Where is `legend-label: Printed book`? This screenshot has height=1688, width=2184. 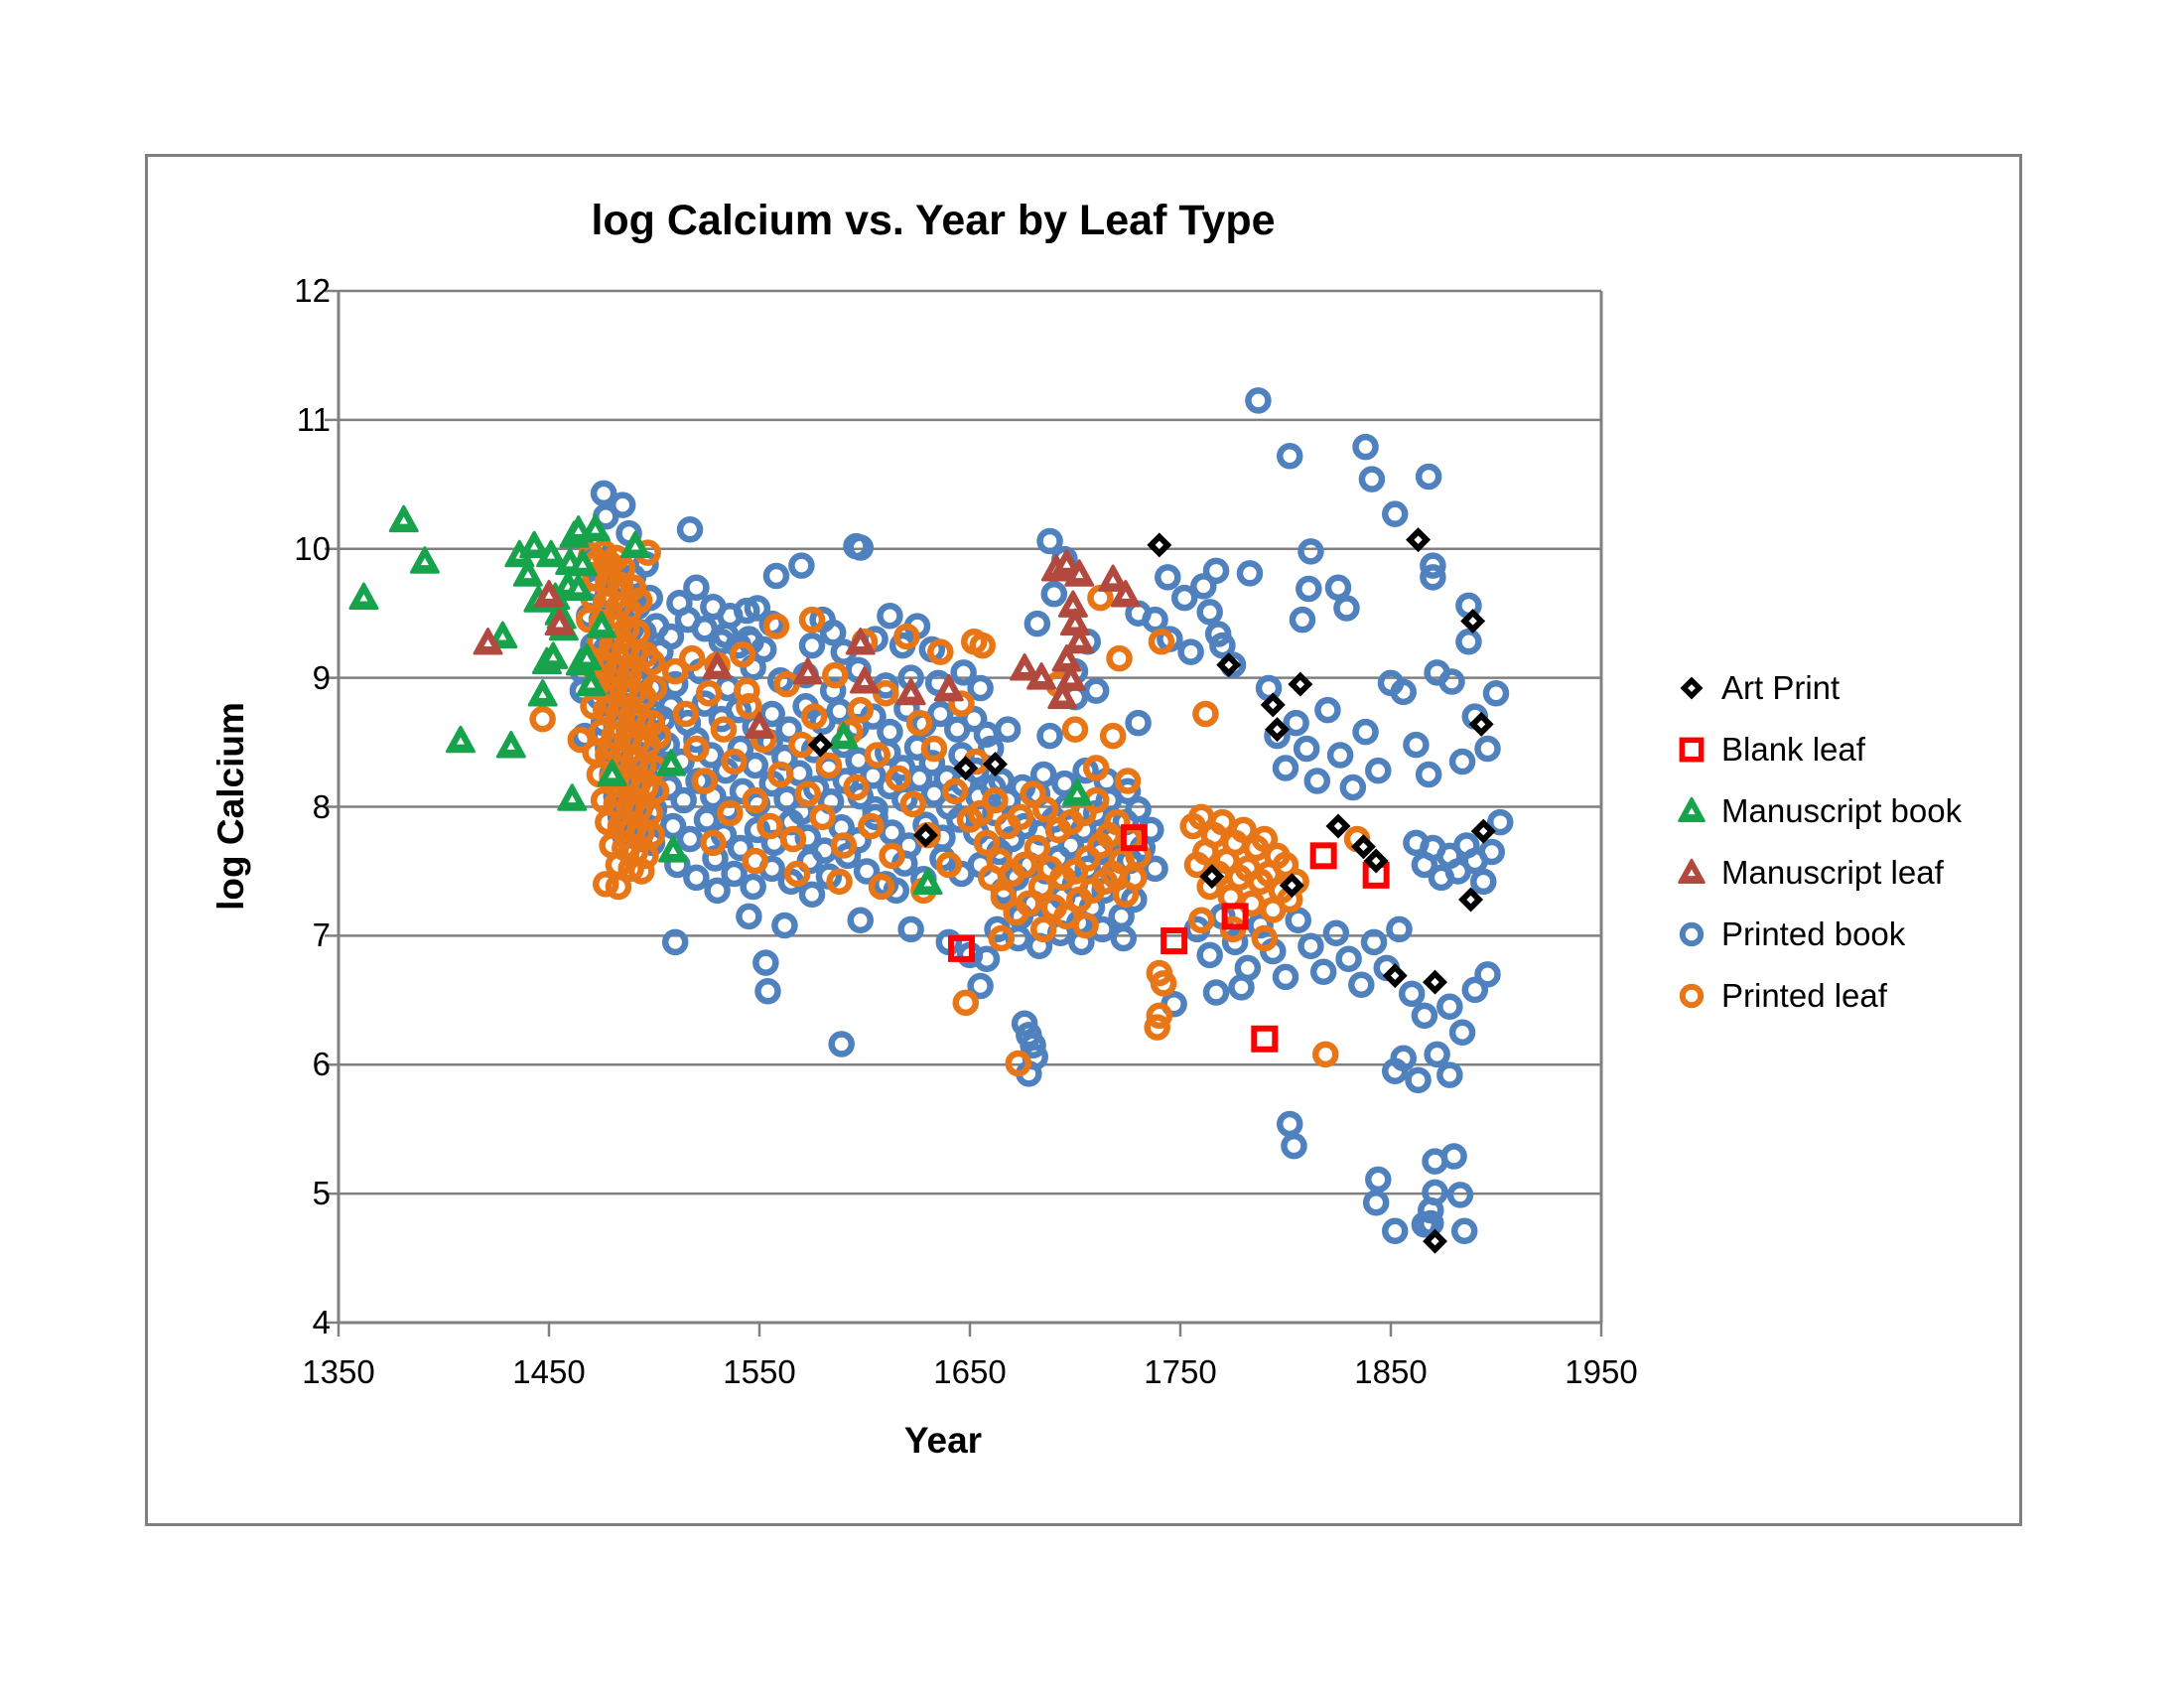 legend-label: Printed book is located at coordinates (1813, 933).